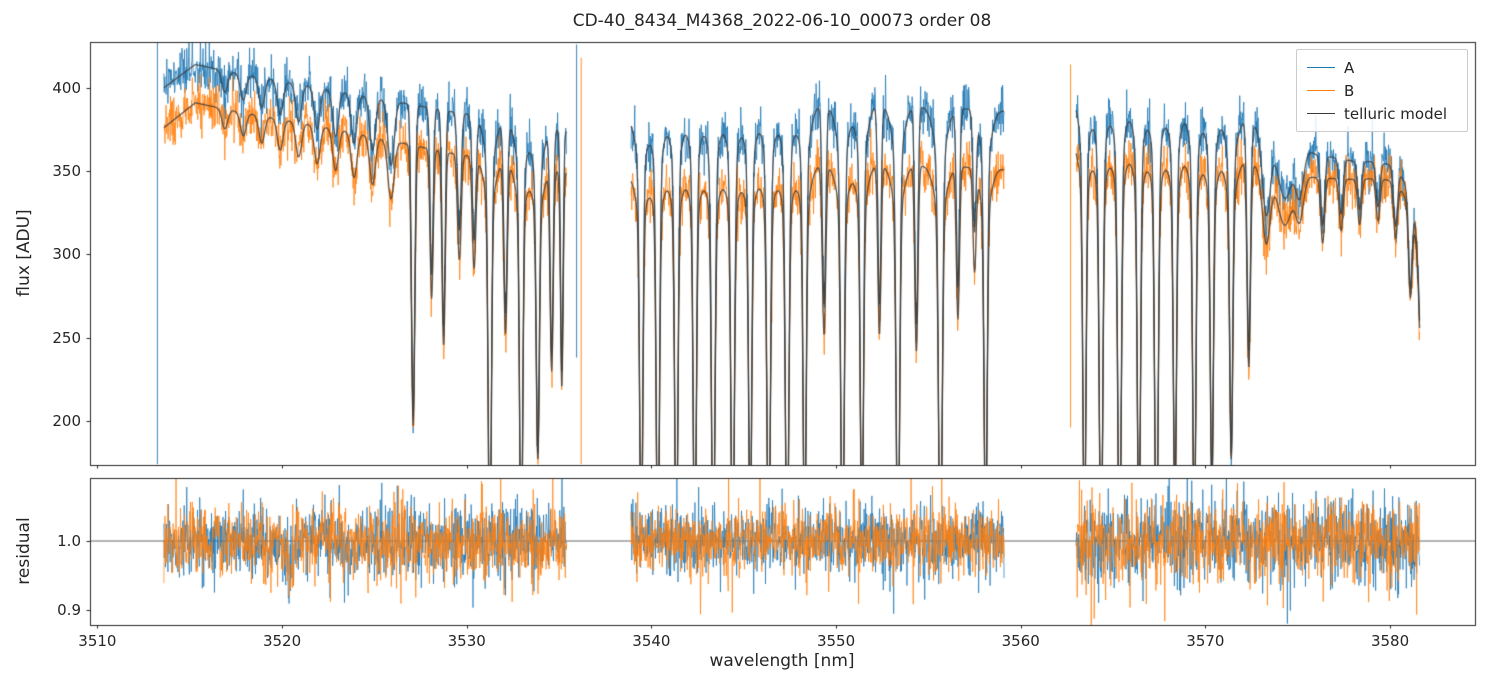 The width and height of the screenshot is (1499, 696). I want to click on legend-item-telluric-model: telluric model, so click(1382, 113).